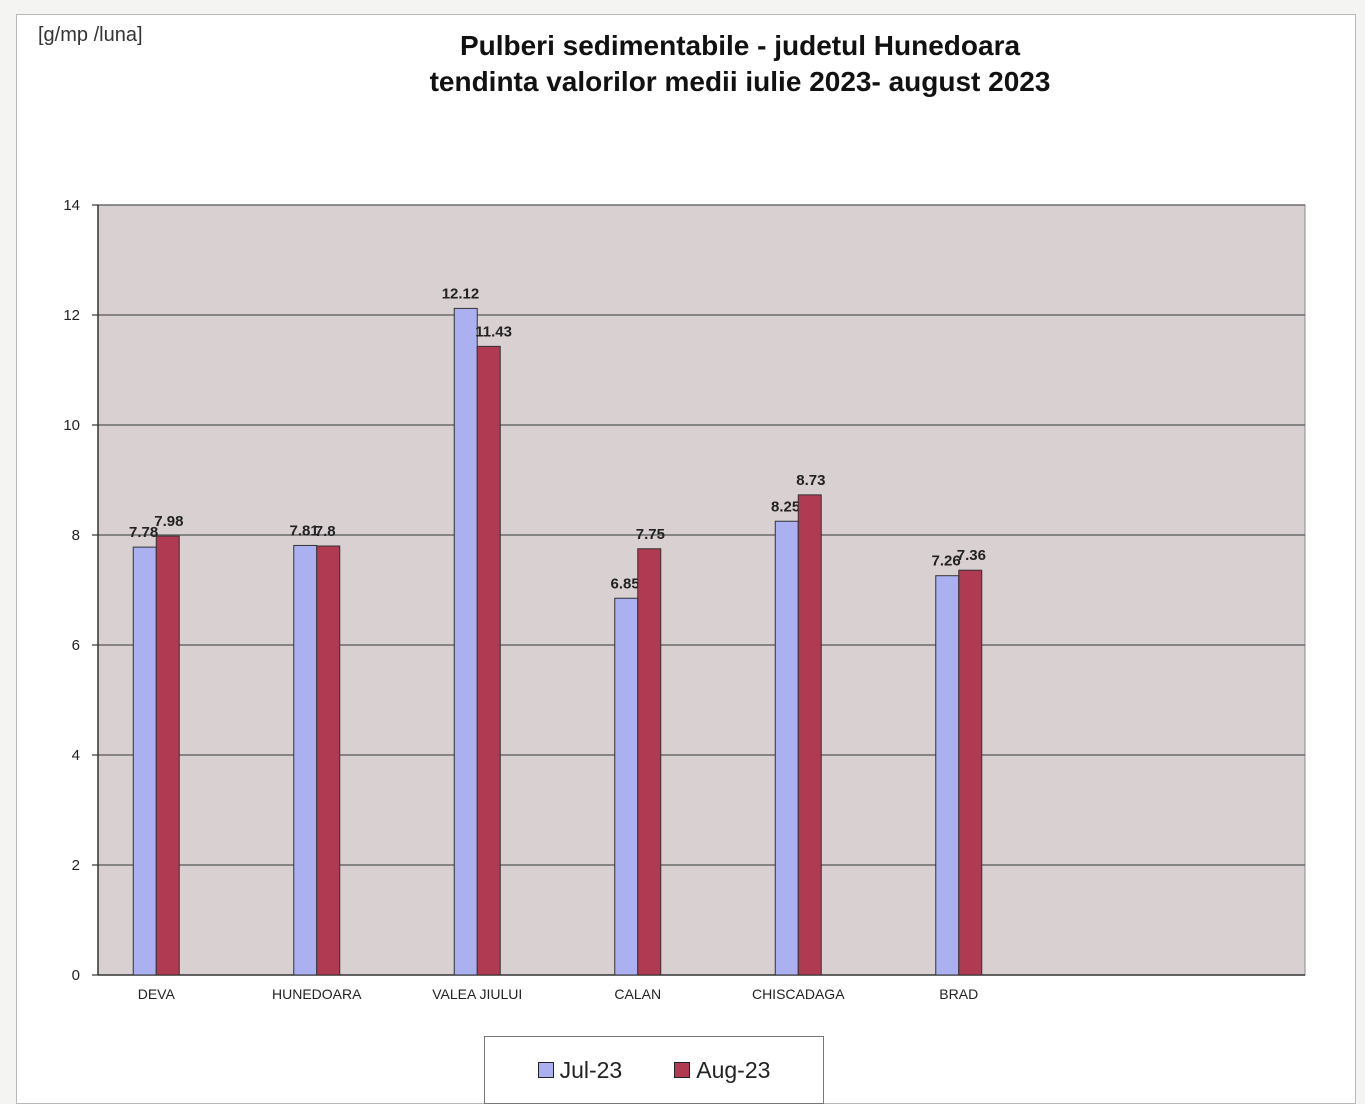 This screenshot has width=1365, height=1104. Describe the element at coordinates (626, 786) in the screenshot. I see `bar-jul-23-calan` at that location.